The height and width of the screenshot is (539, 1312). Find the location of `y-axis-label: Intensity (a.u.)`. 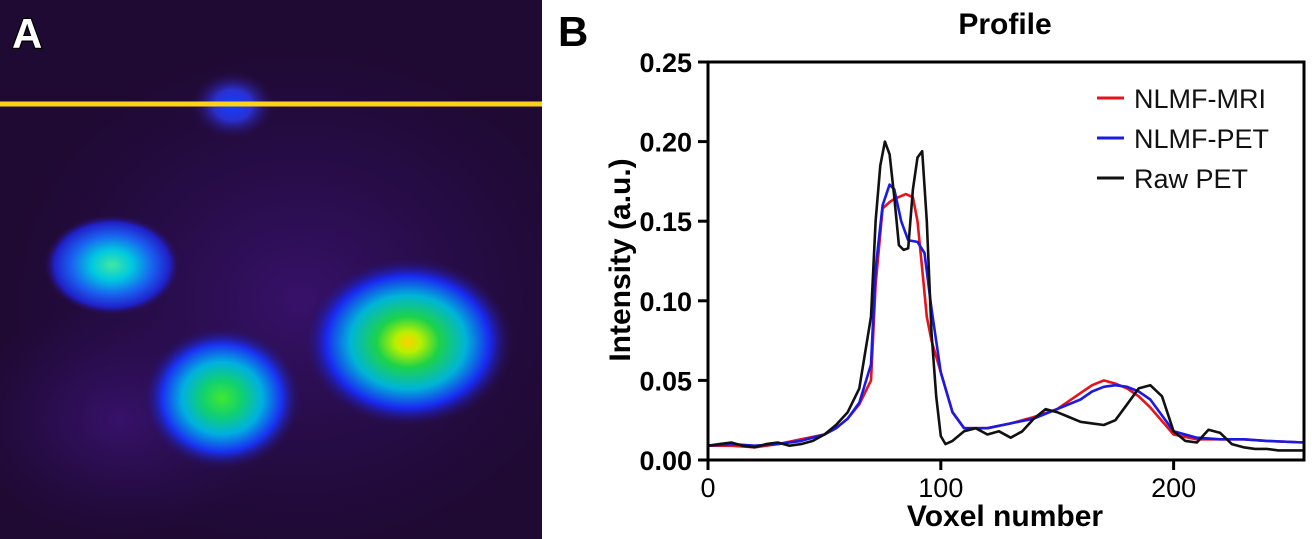

y-axis-label: Intensity (a.u.) is located at coordinates (620, 259).